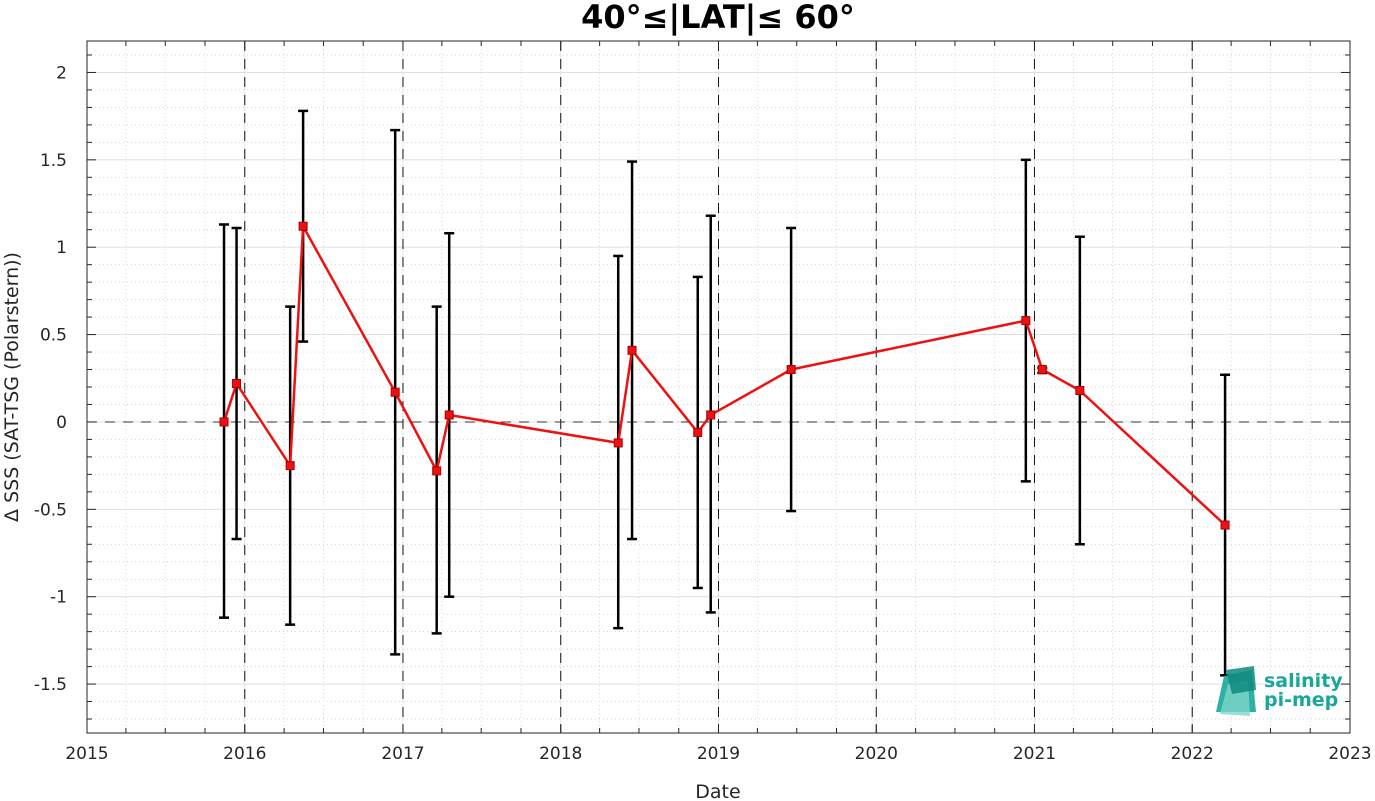 This screenshot has height=801, width=1375. Describe the element at coordinates (61, 248) in the screenshot. I see `y-tick-label: 1` at that location.